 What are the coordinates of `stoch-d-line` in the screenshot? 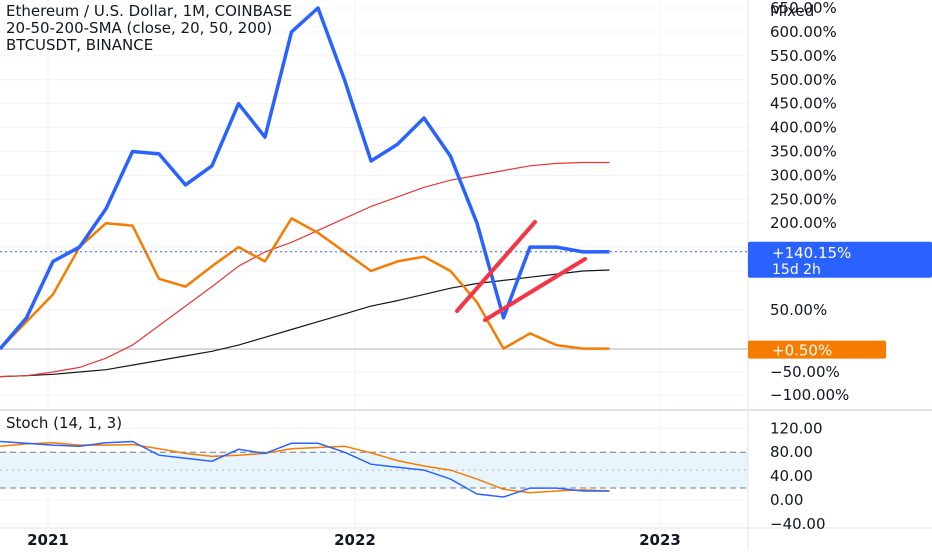 It's located at (305, 467).